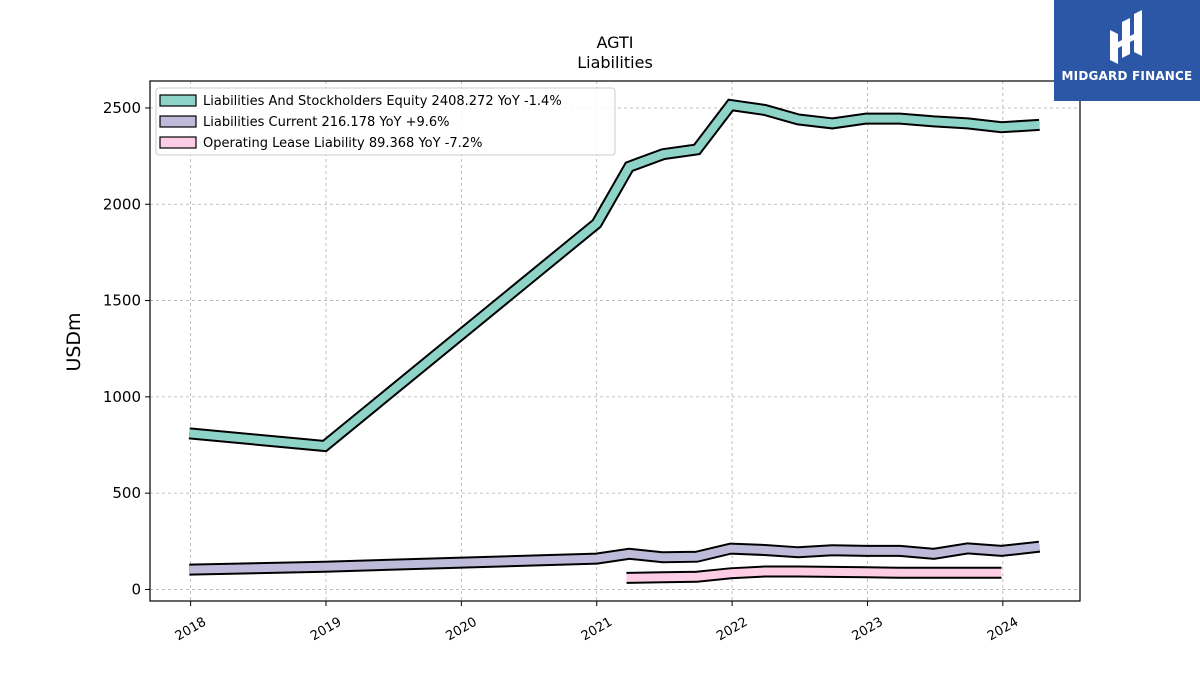 Image resolution: width=1200 pixels, height=675 pixels. Describe the element at coordinates (326, 122) in the screenshot. I see `legend-entry: Liabilities Current 216.178 YoY +9.6%` at that location.